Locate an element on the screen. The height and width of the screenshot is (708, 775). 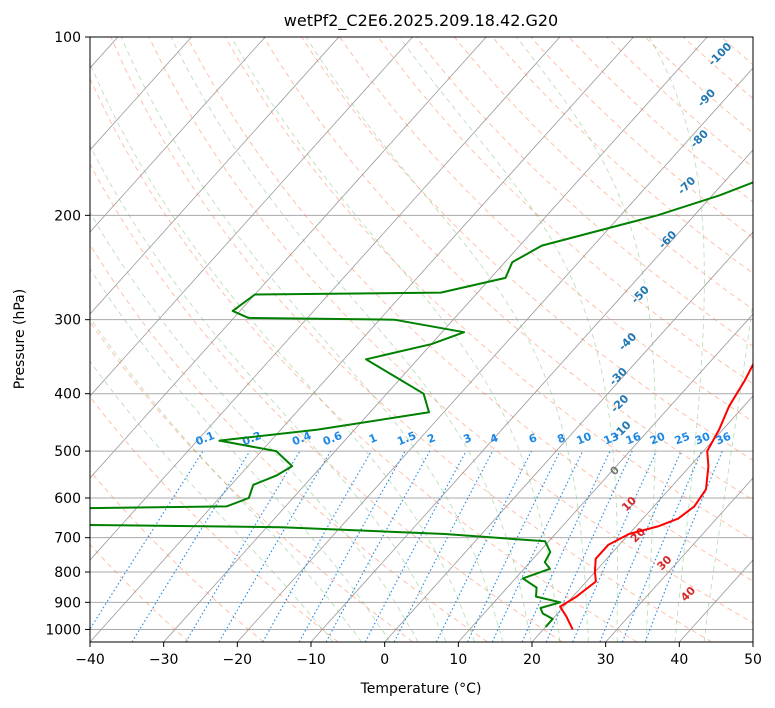
y-tick-label: 700 is located at coordinates (67, 539).